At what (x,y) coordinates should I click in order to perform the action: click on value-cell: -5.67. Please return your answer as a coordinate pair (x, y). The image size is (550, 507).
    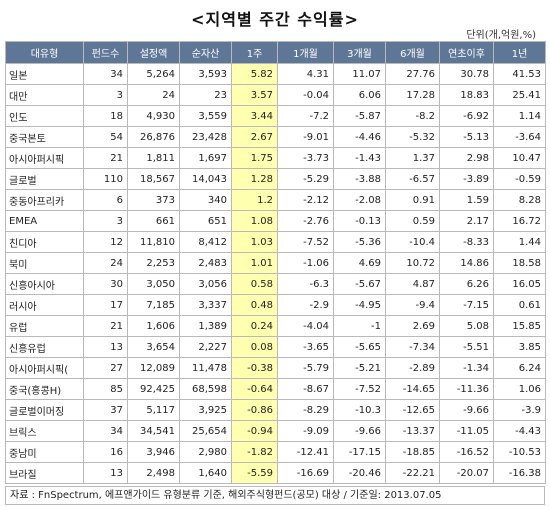
    Looking at the image, I should click on (359, 284).